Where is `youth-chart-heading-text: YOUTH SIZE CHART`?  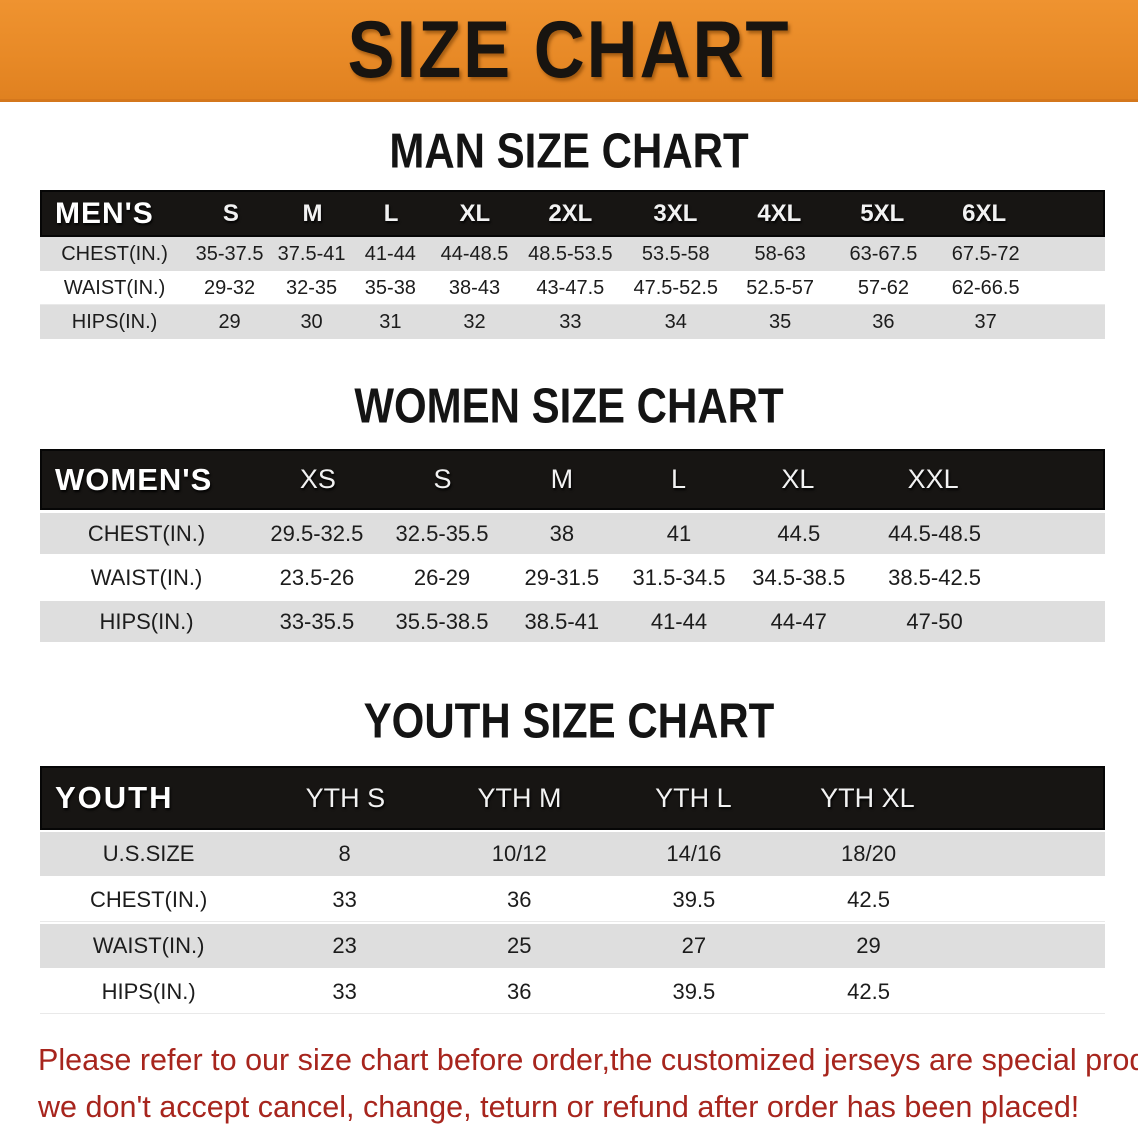 youth-chart-heading-text: YOUTH SIZE CHART is located at coordinates (569, 720).